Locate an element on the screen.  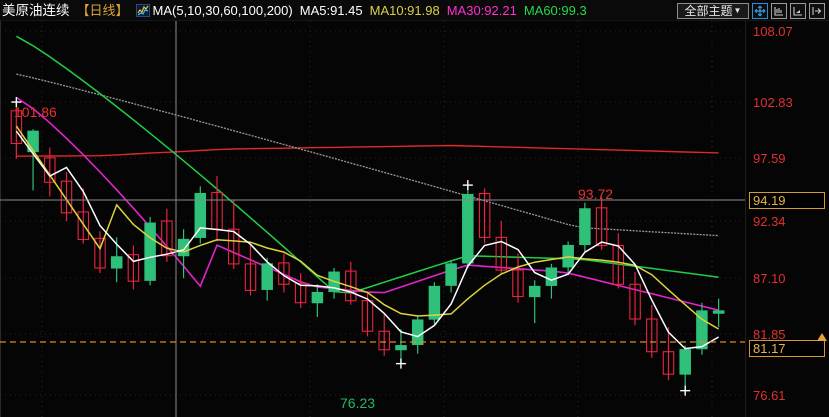
chart-scale-icon is located at coordinates (779, 10).